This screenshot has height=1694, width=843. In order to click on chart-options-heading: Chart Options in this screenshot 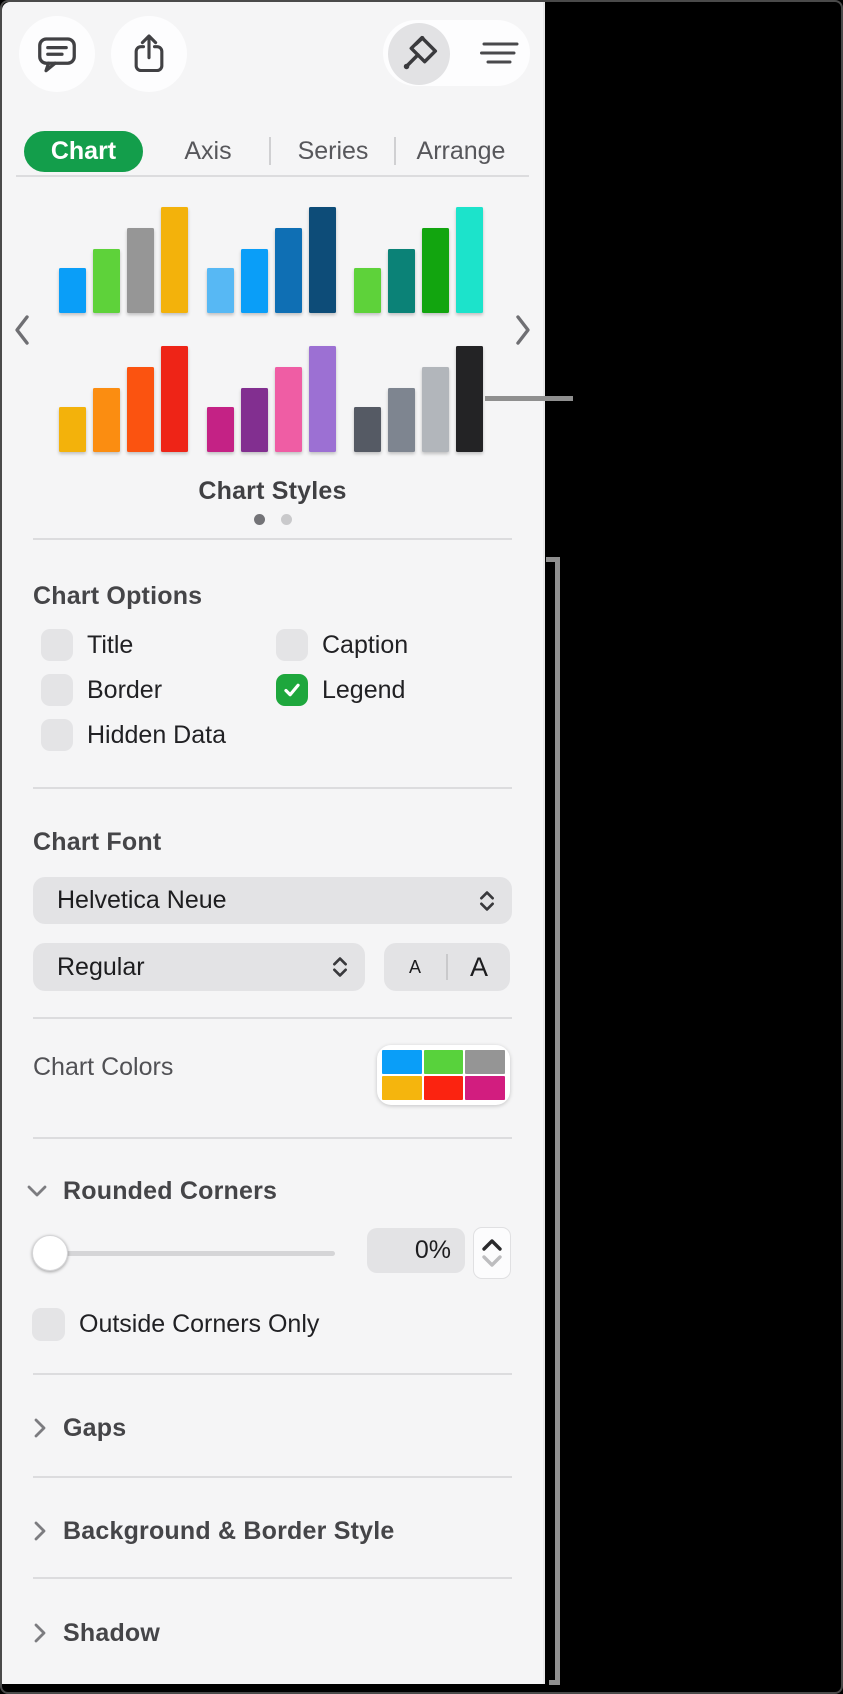, I will do `click(118, 596)`.